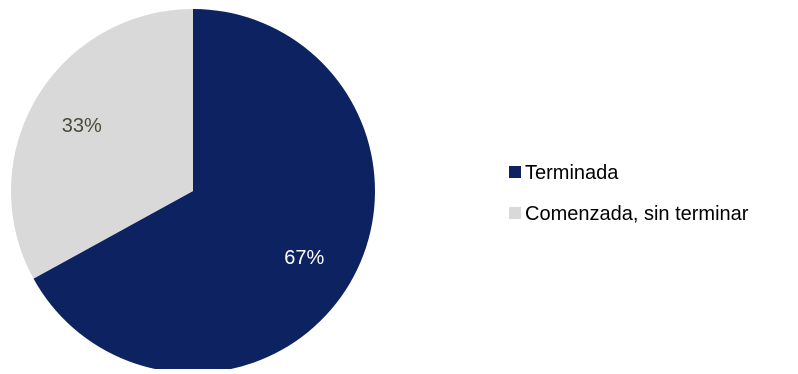 This screenshot has height=374, width=798. Describe the element at coordinates (304, 258) in the screenshot. I see `slice-label-terminada: 67%` at that location.